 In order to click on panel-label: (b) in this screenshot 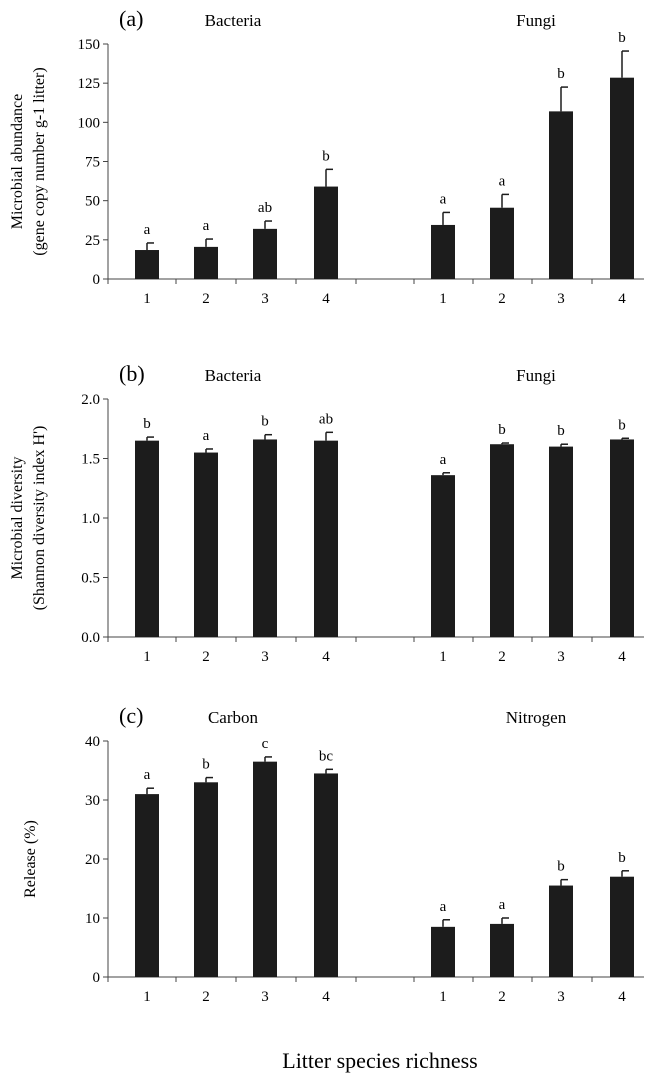, I will do `click(132, 373)`.